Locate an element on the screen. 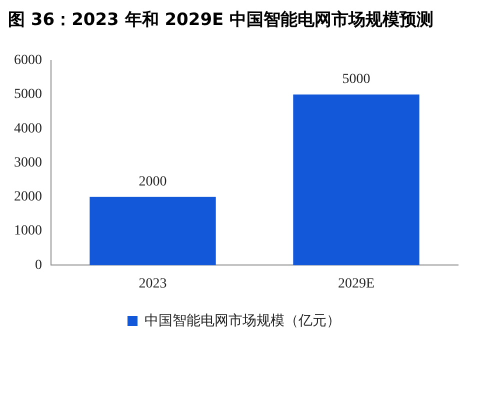 Image resolution: width=498 pixels, height=406 pixels. legend-label: 中国智能电网市场规模（亿元） is located at coordinates (242, 320).